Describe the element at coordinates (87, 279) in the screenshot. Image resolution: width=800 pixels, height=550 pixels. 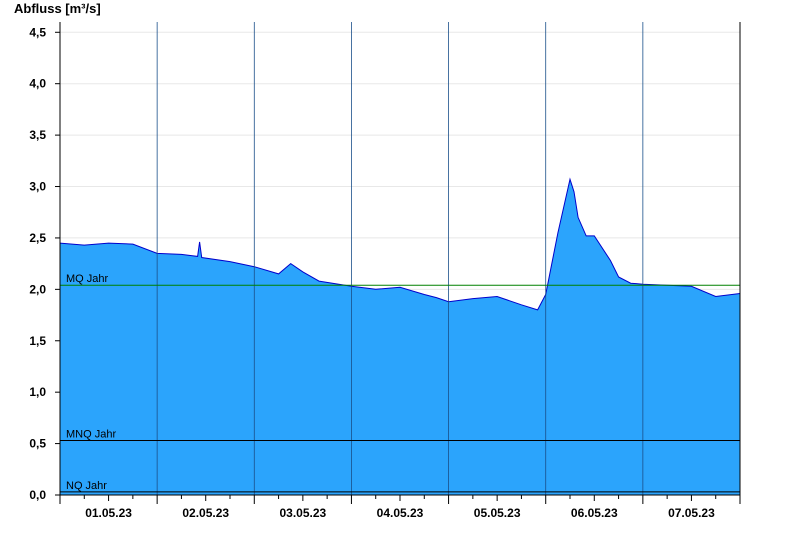
I see `reference-label-0: MQ Jahr` at that location.